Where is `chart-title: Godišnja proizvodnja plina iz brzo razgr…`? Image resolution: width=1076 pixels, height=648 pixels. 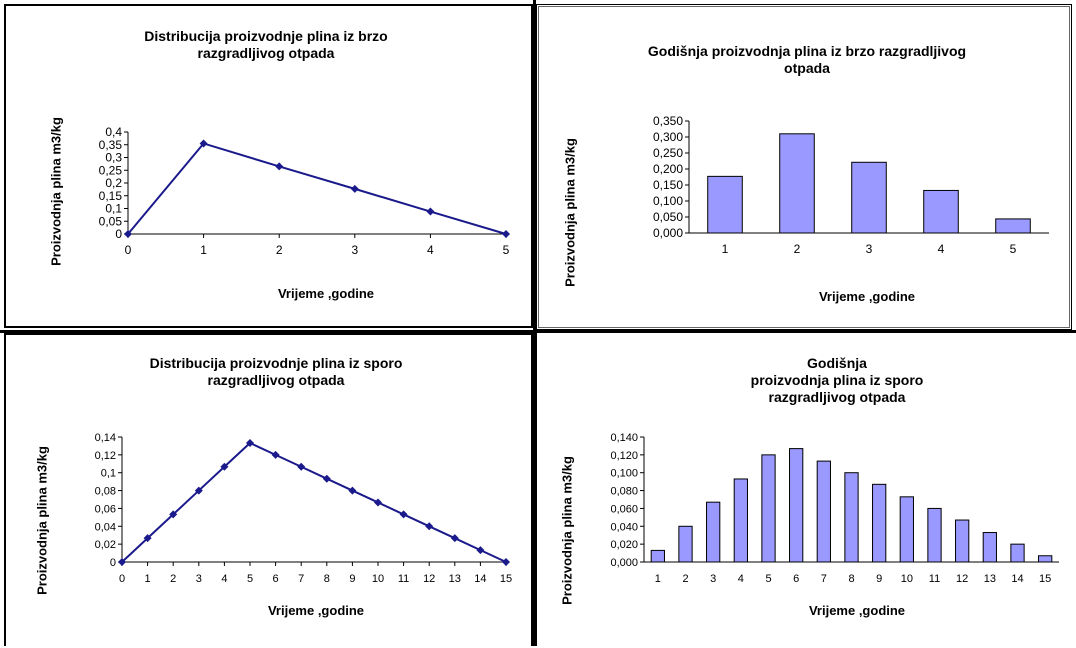 chart-title: Godišnja proizvodnja plina iz brzo razgr… is located at coordinates (807, 59).